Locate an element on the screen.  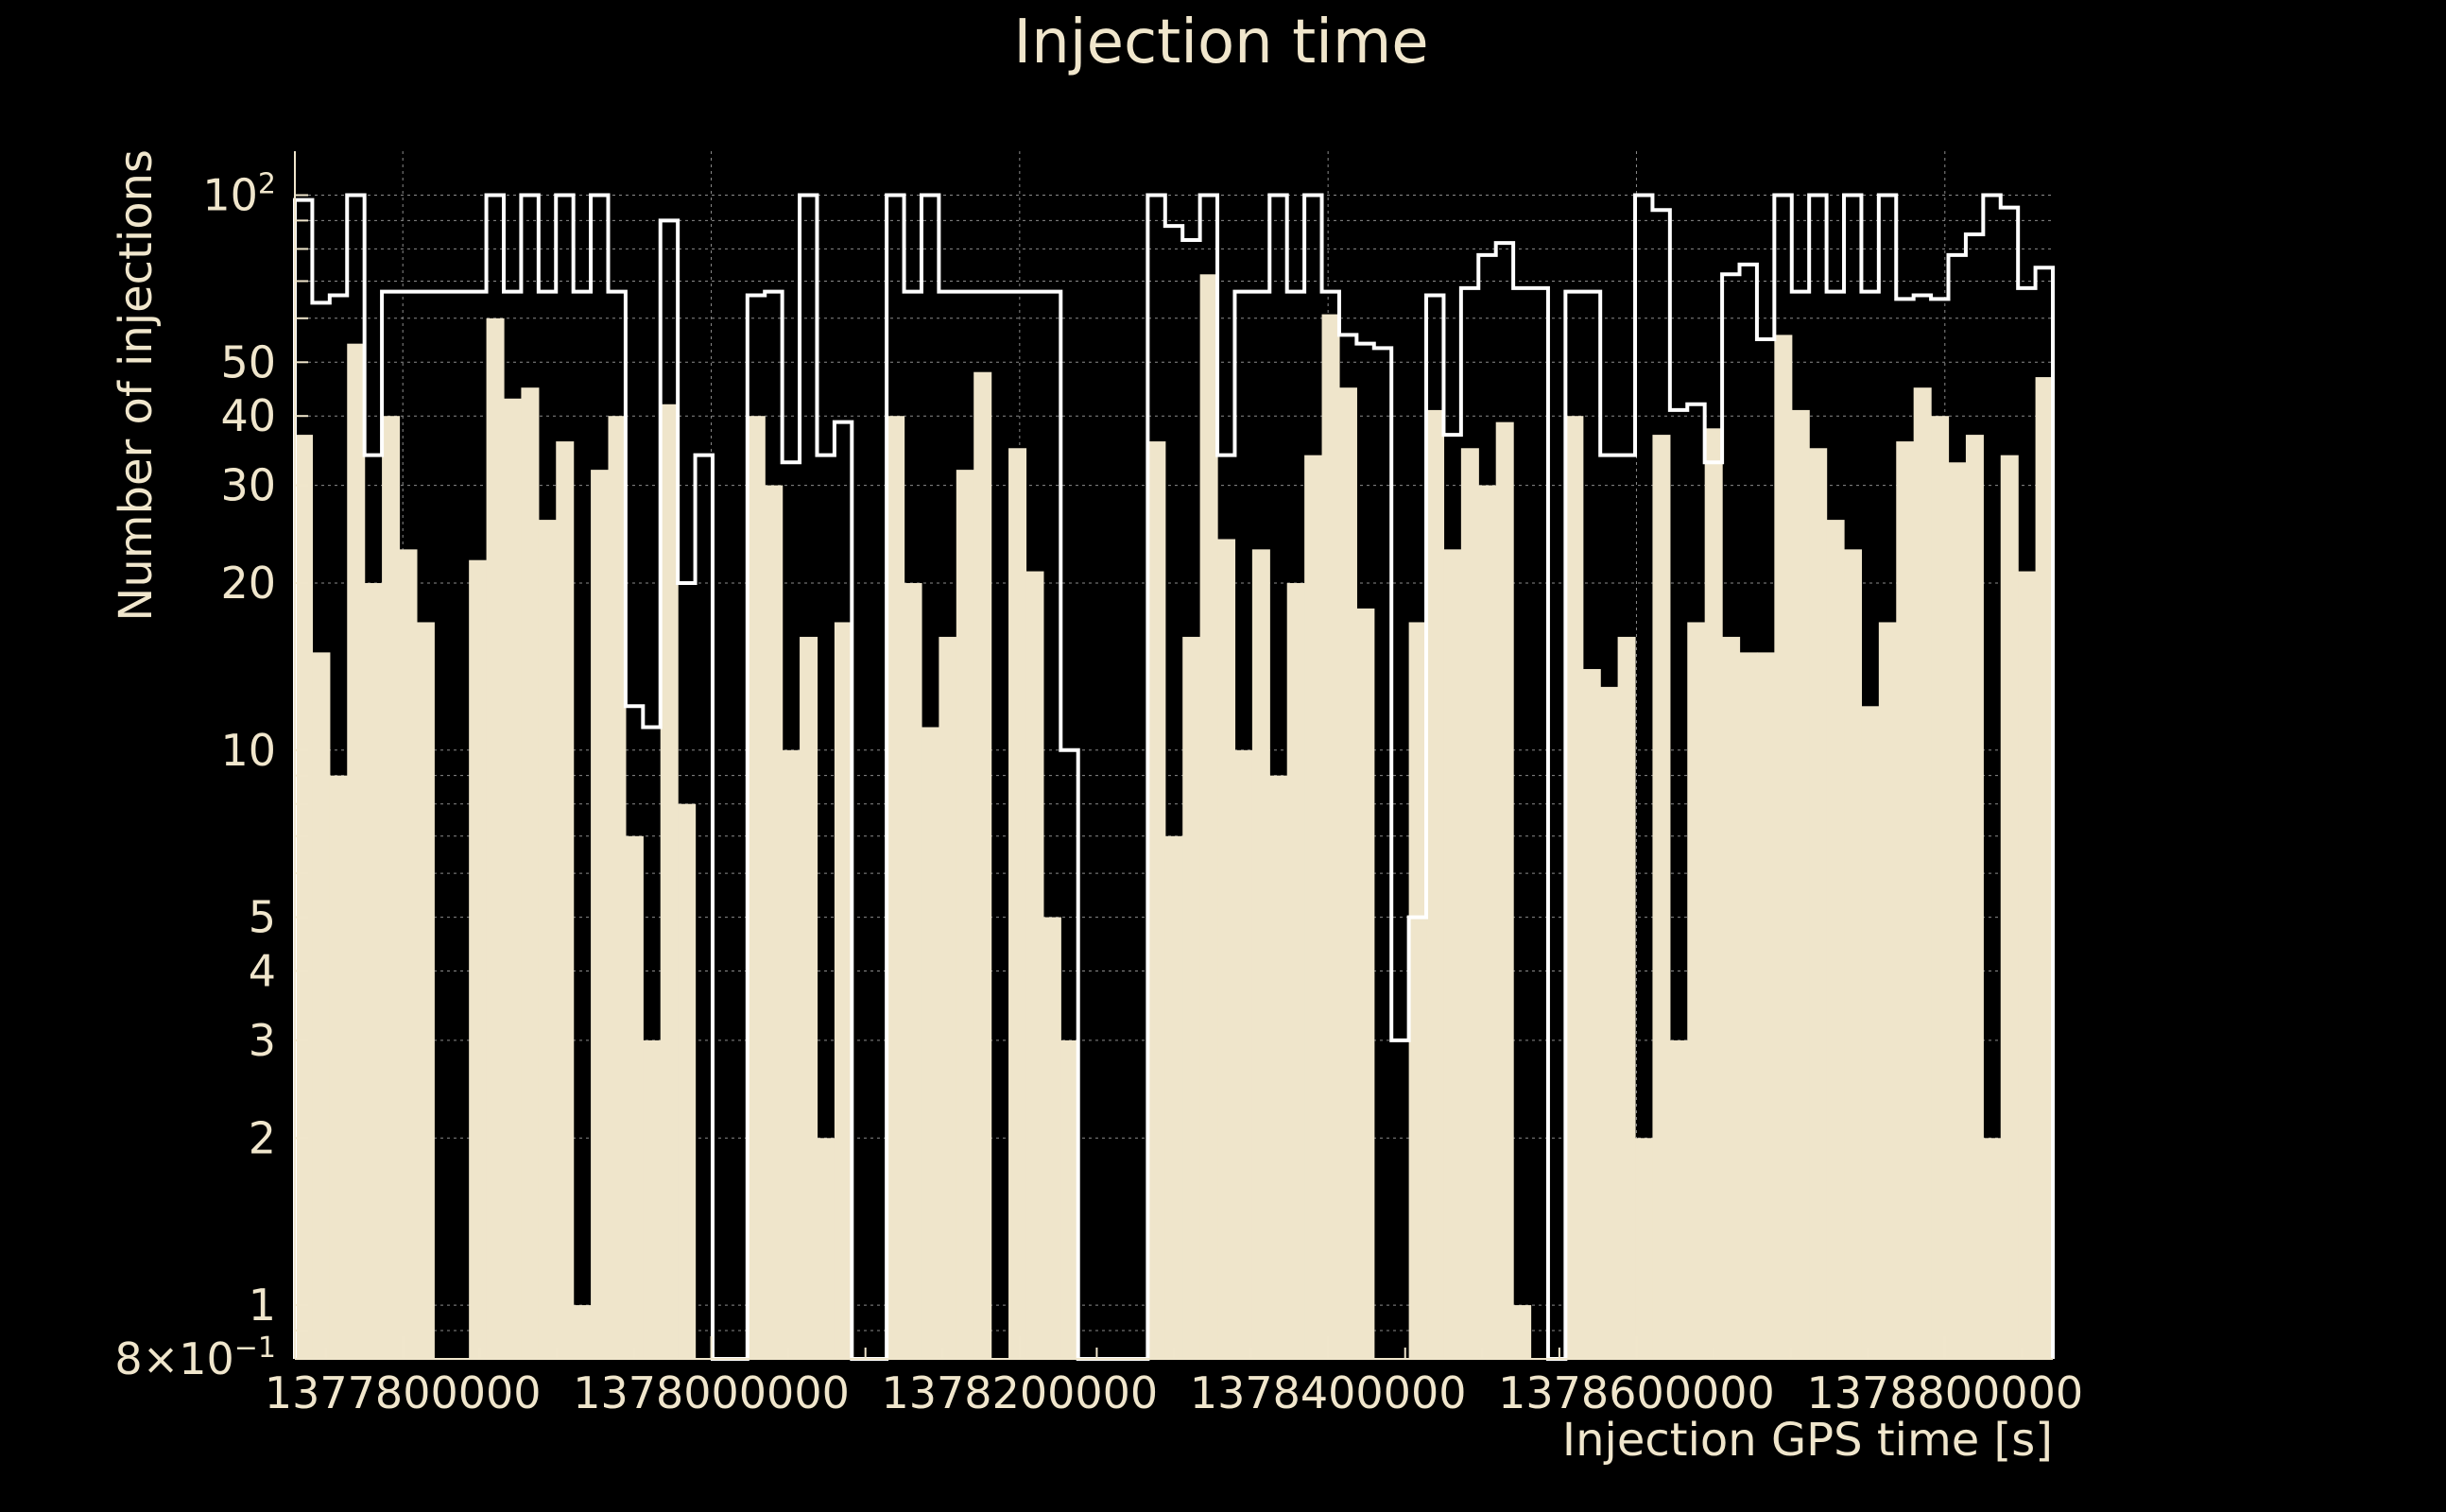
y-tick-label: 3 is located at coordinates (262, 1040).